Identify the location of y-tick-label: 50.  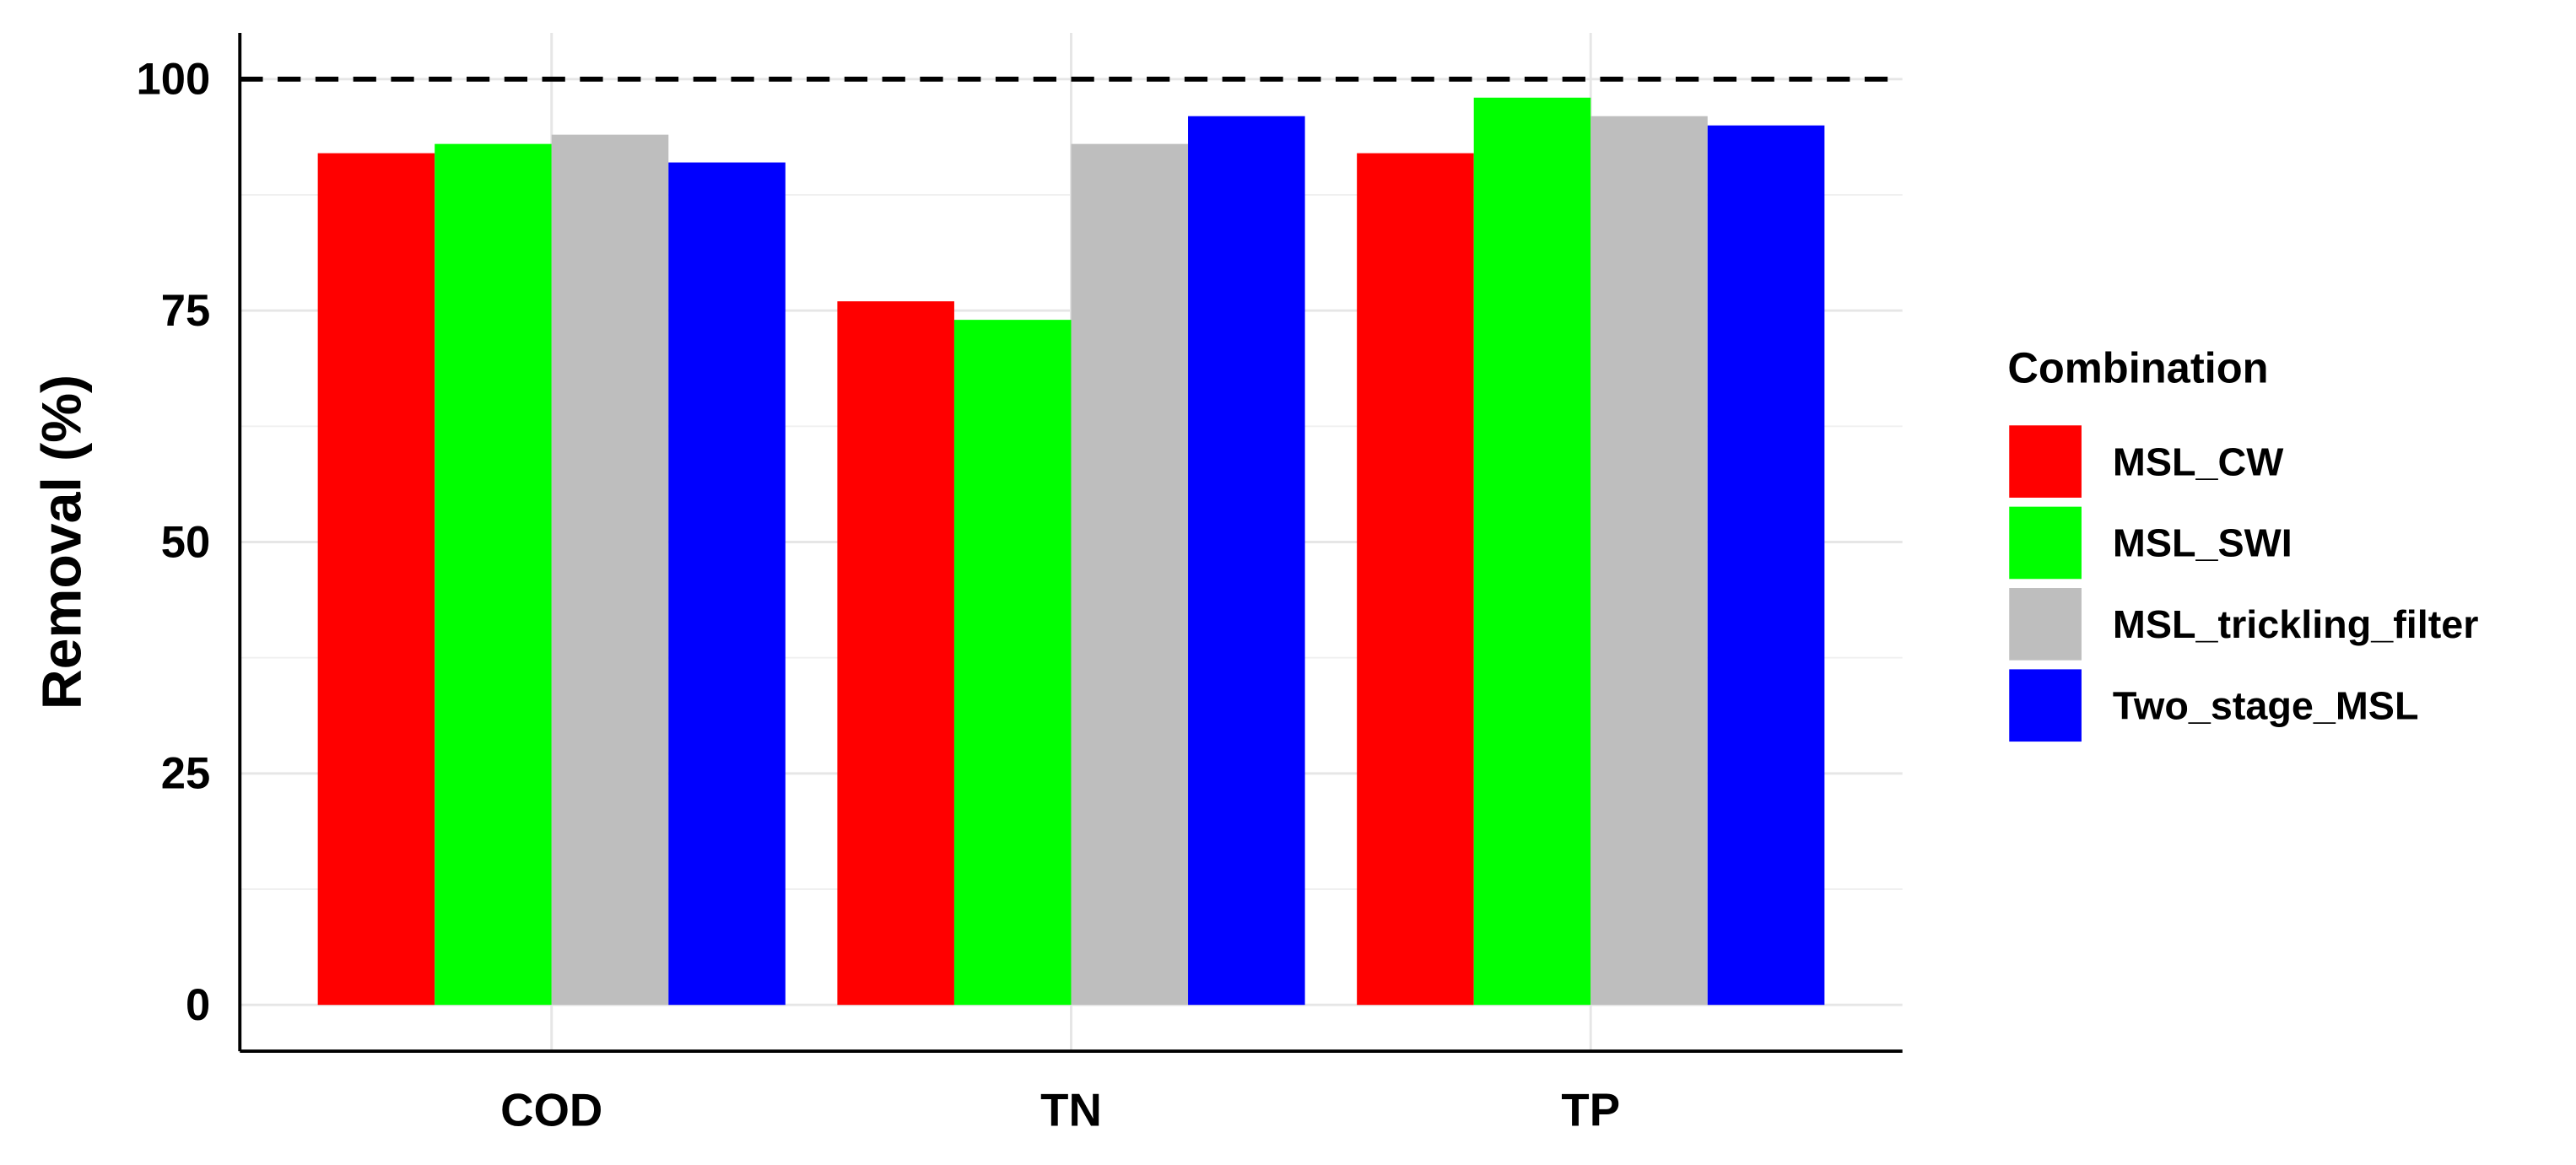
(185, 542).